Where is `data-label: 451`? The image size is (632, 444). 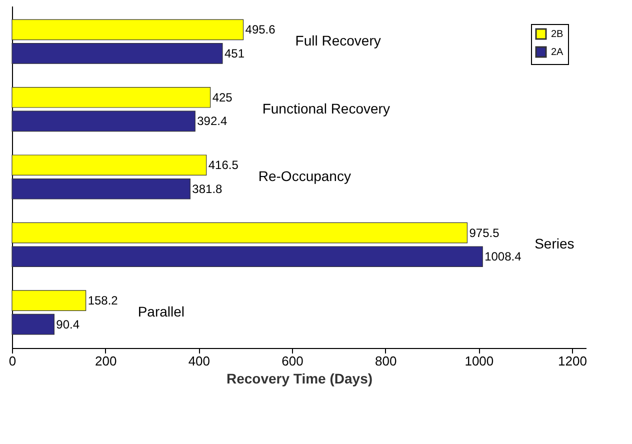
data-label: 451 is located at coordinates (234, 53).